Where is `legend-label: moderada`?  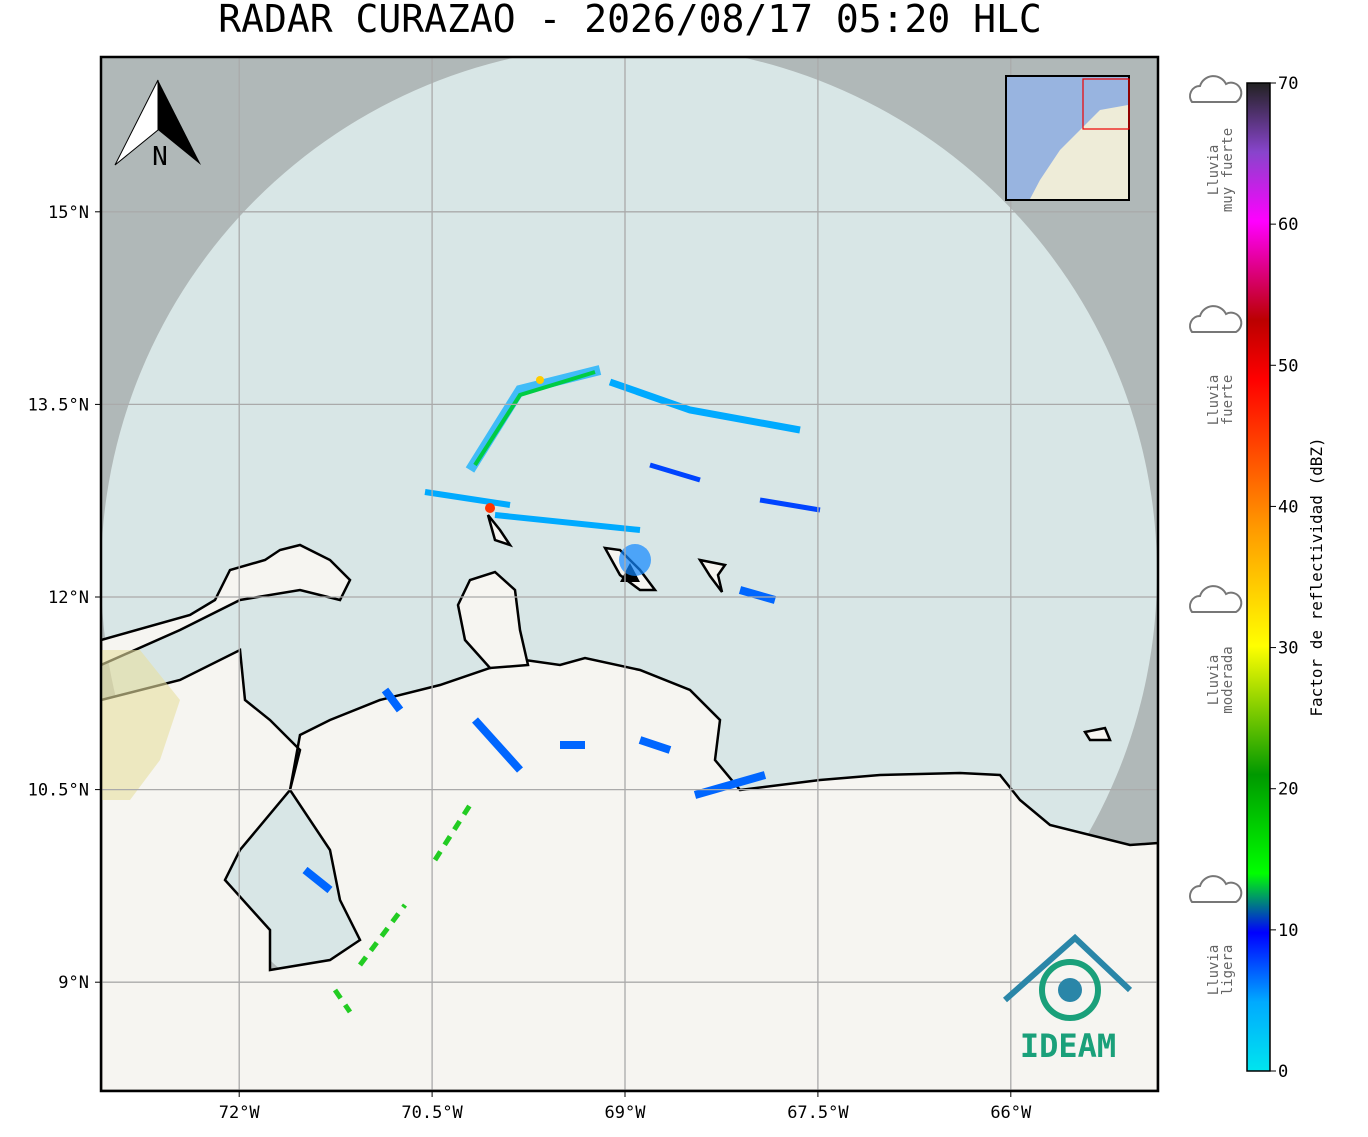 legend-label: moderada is located at coordinates (1228, 679).